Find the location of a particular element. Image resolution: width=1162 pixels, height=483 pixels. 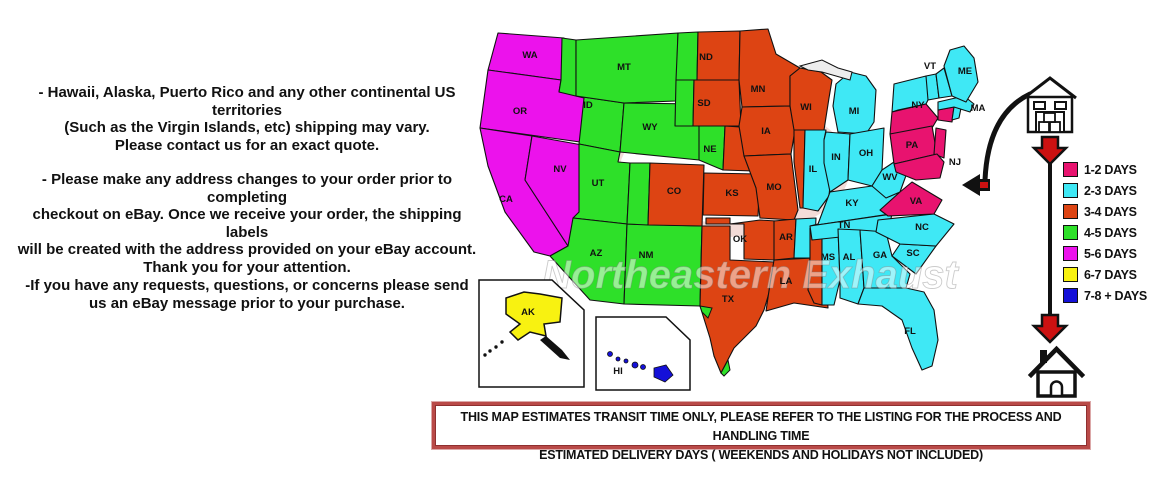

state-label-IL: IL is located at coordinates (813, 169).